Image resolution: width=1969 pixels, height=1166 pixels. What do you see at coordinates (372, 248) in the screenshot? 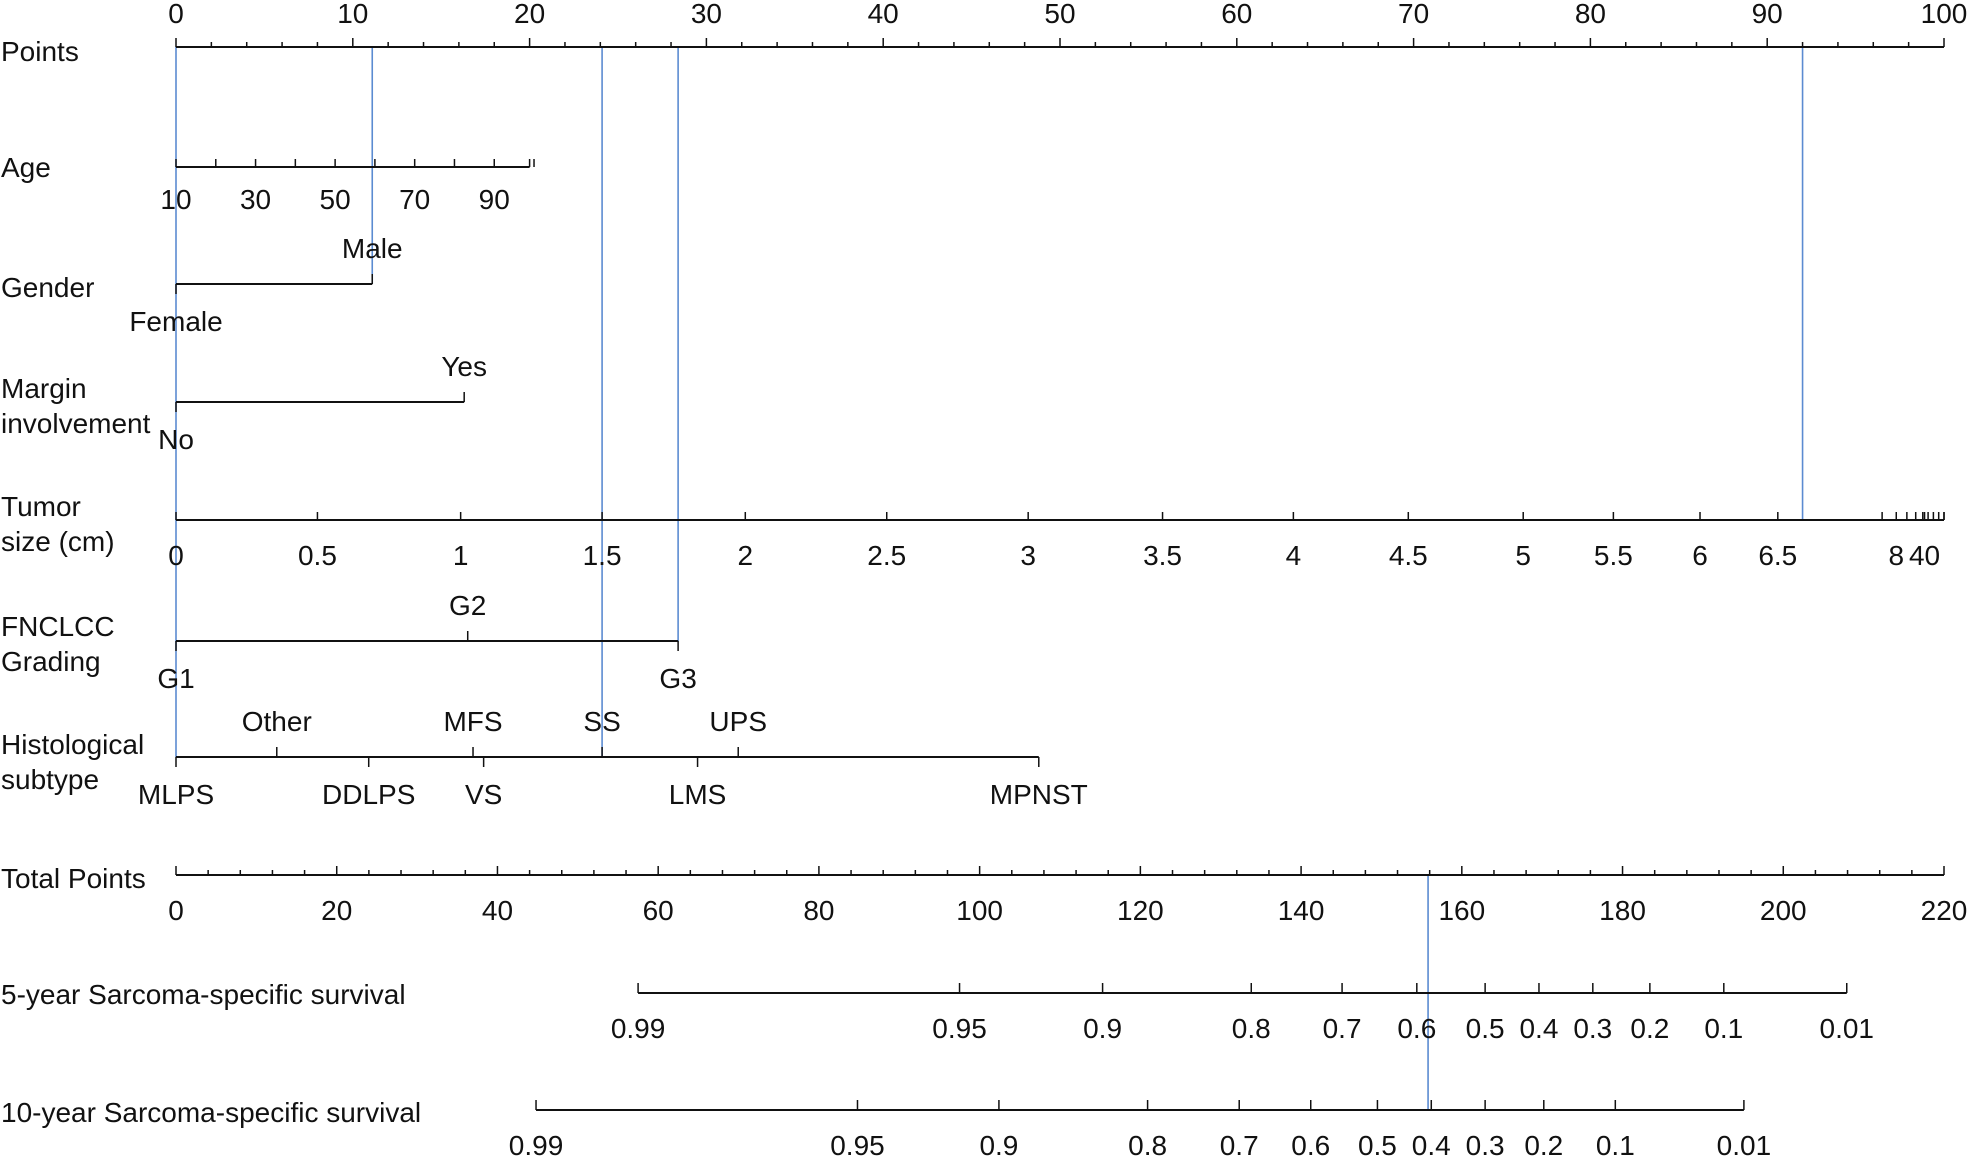
I see `gender-category-label: Male` at bounding box center [372, 248].